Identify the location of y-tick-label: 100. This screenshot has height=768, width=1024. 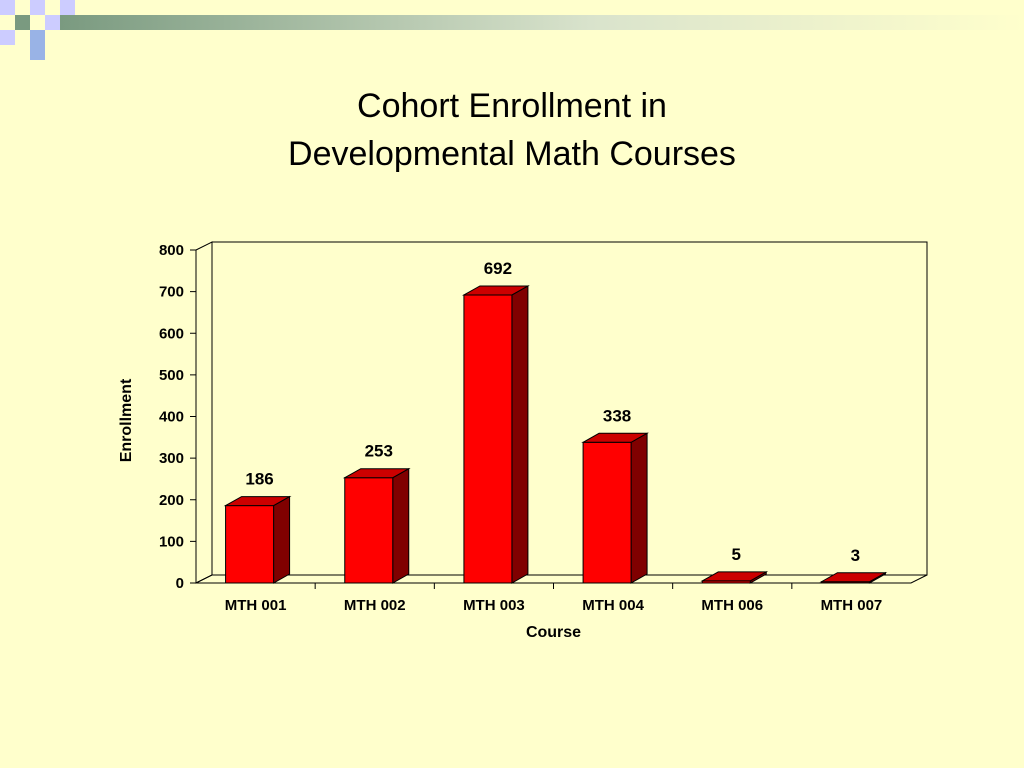
(171, 541).